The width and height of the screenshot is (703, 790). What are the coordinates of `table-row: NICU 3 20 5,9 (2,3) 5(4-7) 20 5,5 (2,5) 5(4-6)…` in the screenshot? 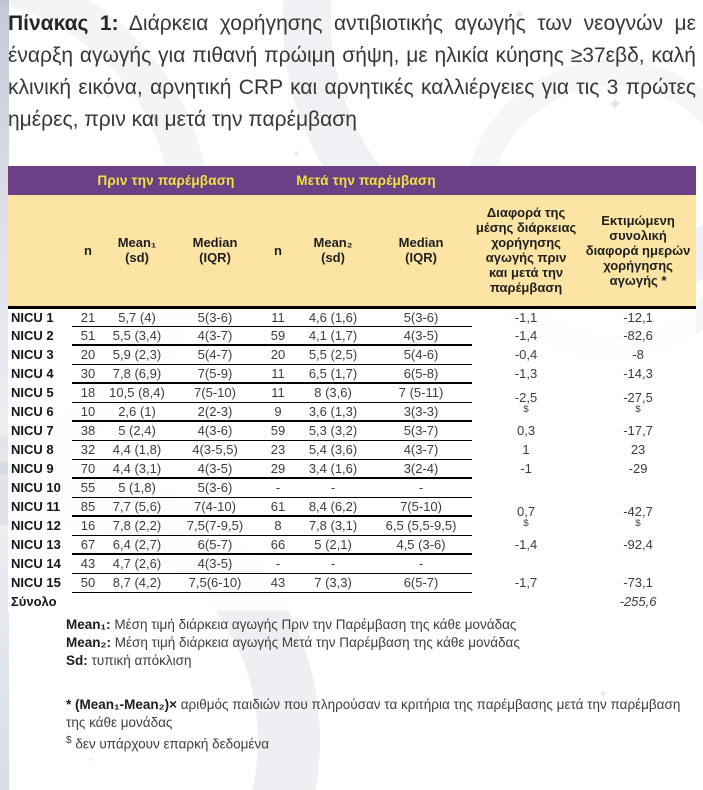 It's located at (352, 355).